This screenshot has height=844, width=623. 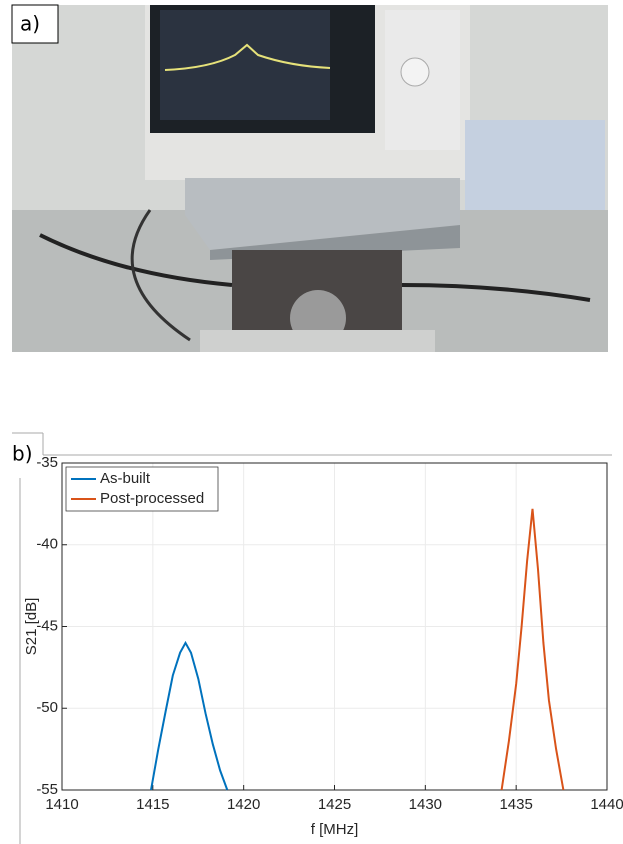 I want to click on x-axis-label: f [MHz], so click(x=335, y=829).